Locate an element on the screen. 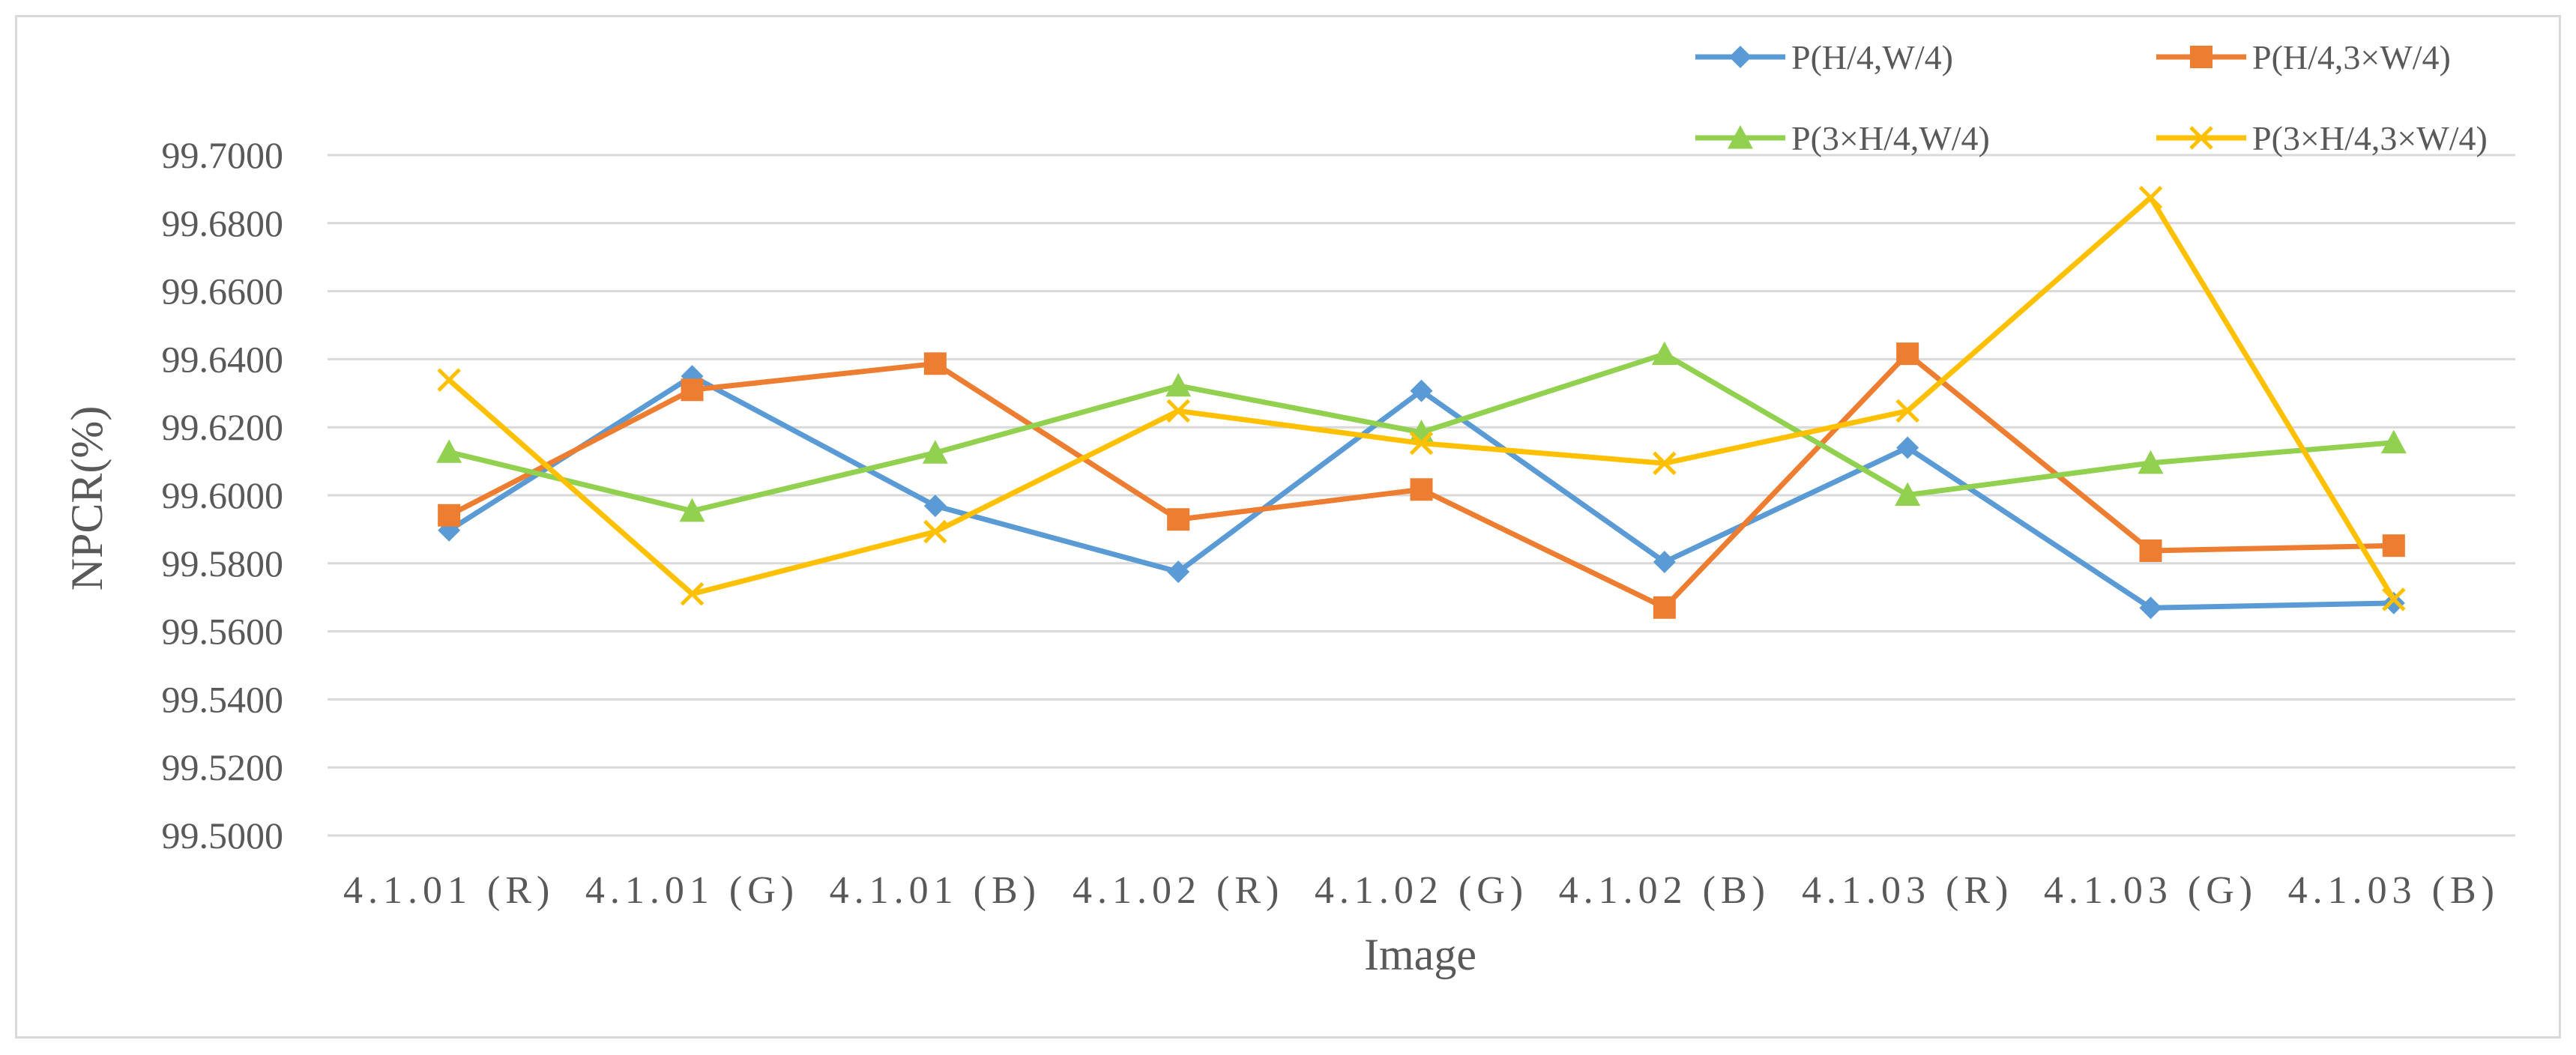 The height and width of the screenshot is (1055, 2576). x-tick-label: 4.1.02 (R) is located at coordinates (1179, 890).